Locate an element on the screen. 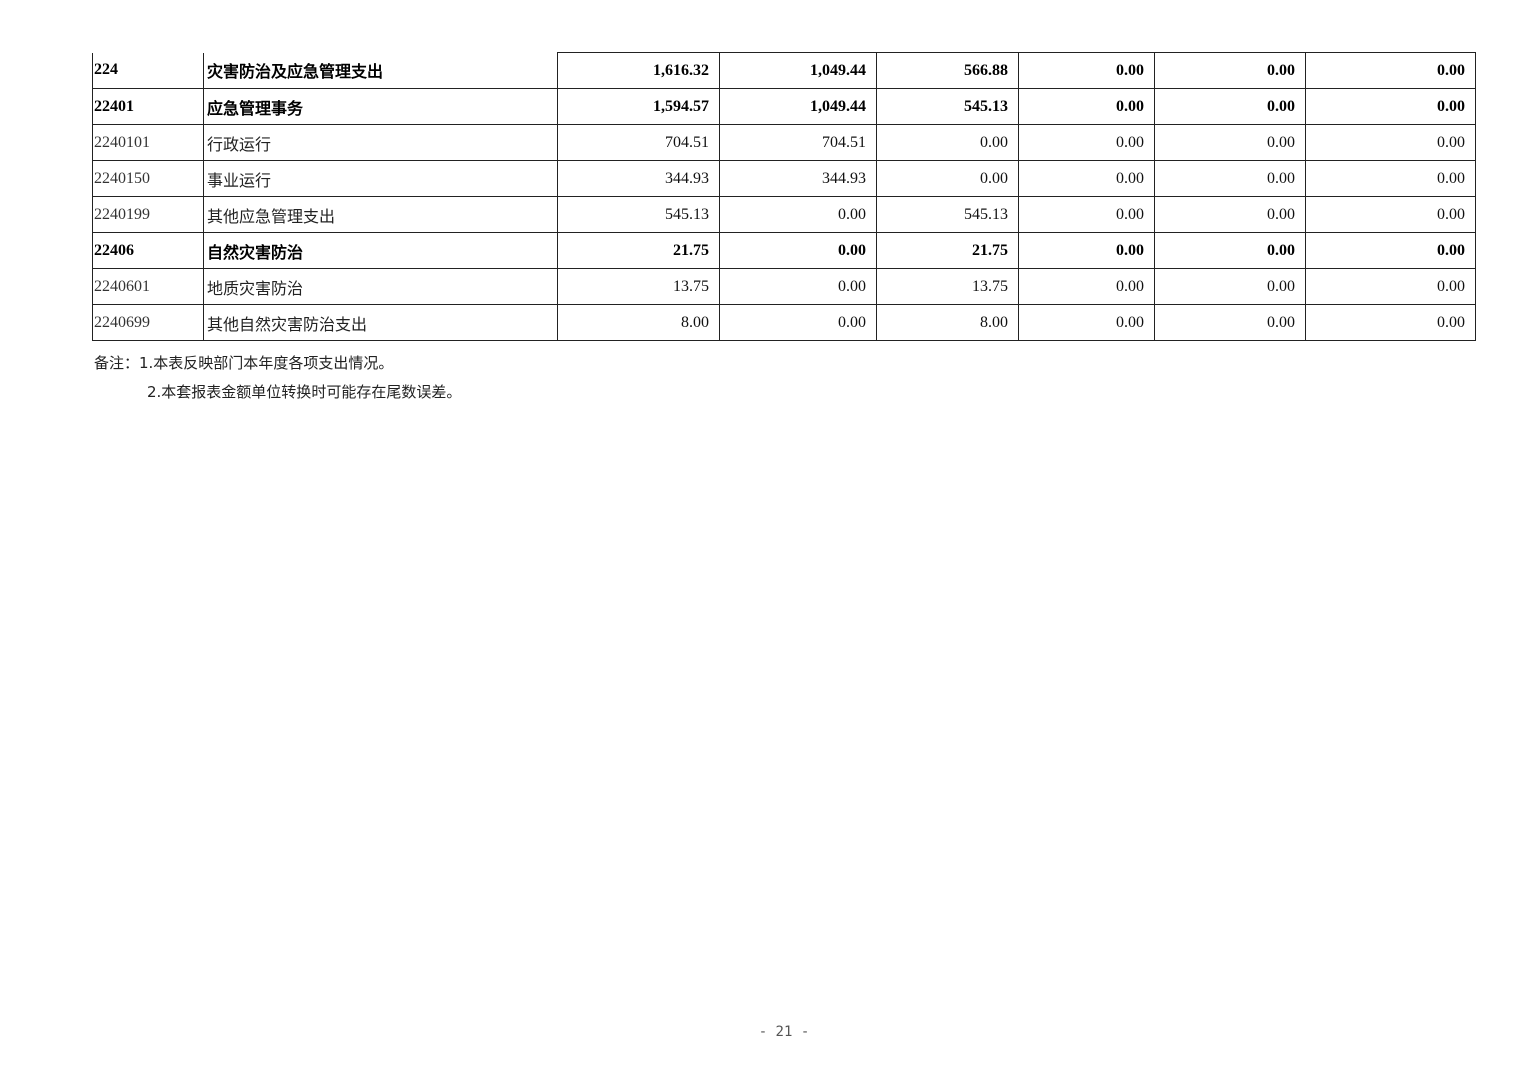 This screenshot has height=1069, width=1515. subject-code: 2240601 is located at coordinates (148, 286).